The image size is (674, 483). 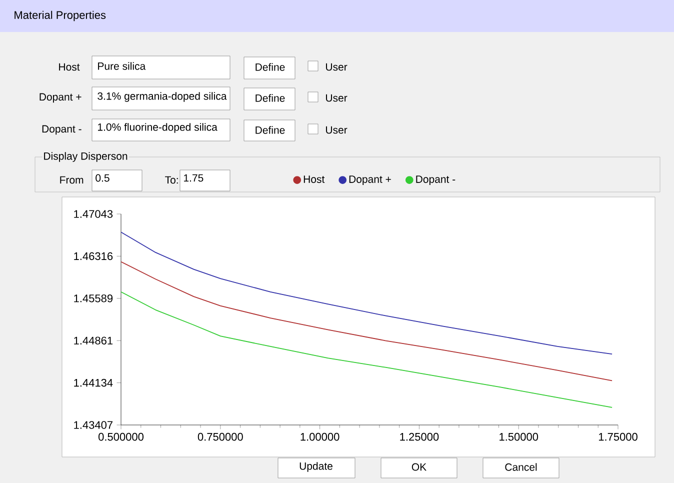 I want to click on x-tick-label: 1.25000, so click(x=419, y=436).